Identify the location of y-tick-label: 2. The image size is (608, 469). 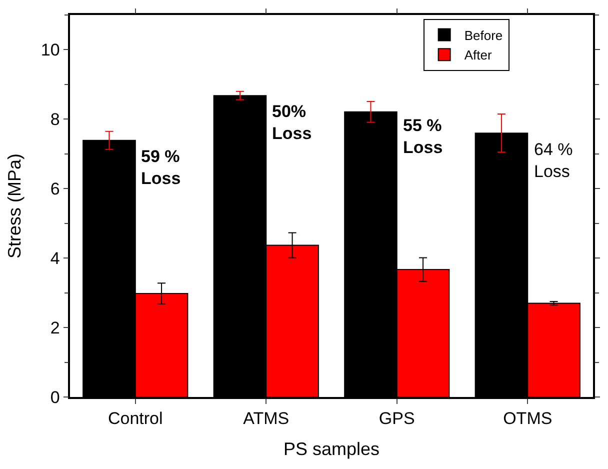
(55, 328).